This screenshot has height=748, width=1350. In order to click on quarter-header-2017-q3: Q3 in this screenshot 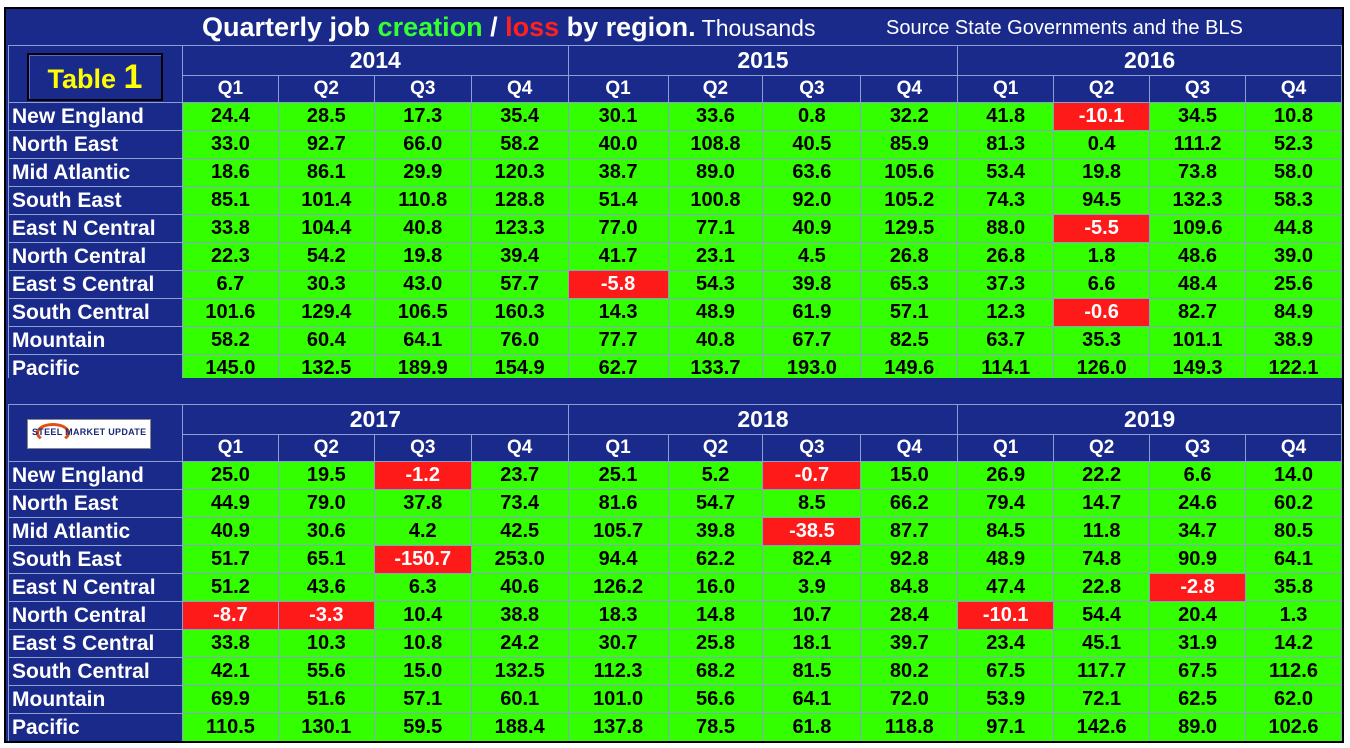, I will do `click(422, 448)`.